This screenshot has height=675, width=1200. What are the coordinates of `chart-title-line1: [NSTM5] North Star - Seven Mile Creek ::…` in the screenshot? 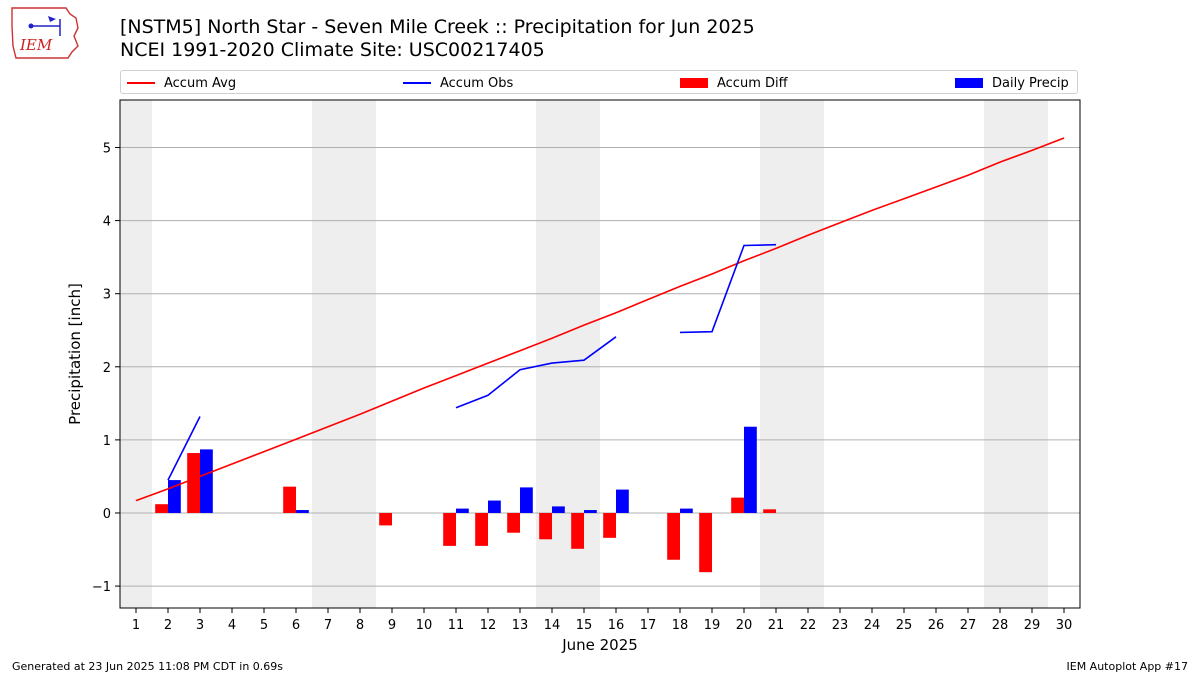 It's located at (437, 27).